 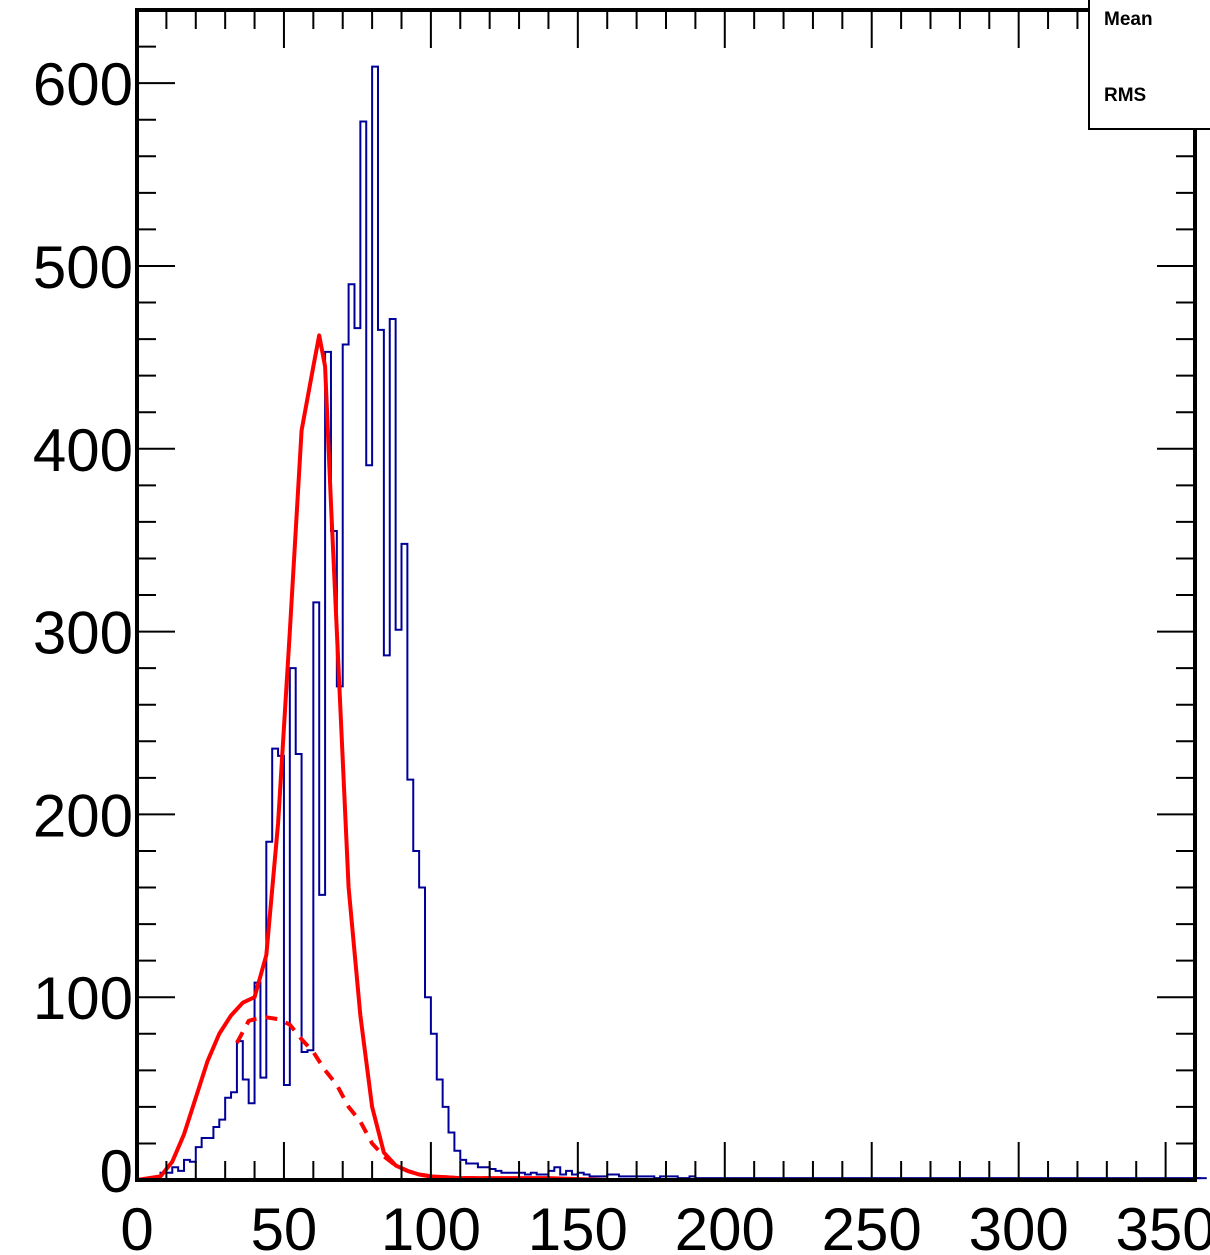 I want to click on stats-mean-label: Mean, so click(x=1128, y=19).